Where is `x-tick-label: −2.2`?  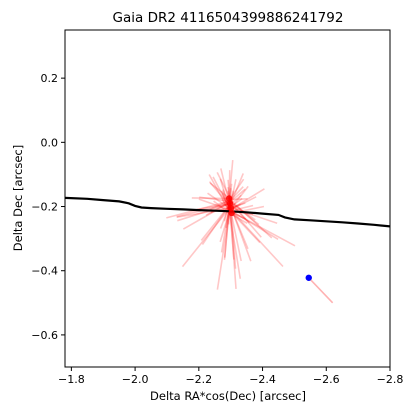 x-tick-label: −2.2 is located at coordinates (198, 379).